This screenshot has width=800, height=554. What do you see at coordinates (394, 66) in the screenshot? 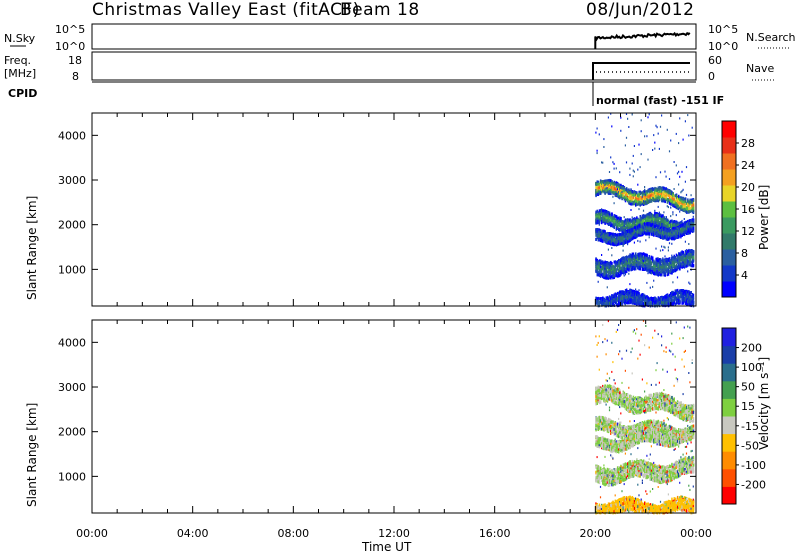
I see `freq-panel` at bounding box center [394, 66].